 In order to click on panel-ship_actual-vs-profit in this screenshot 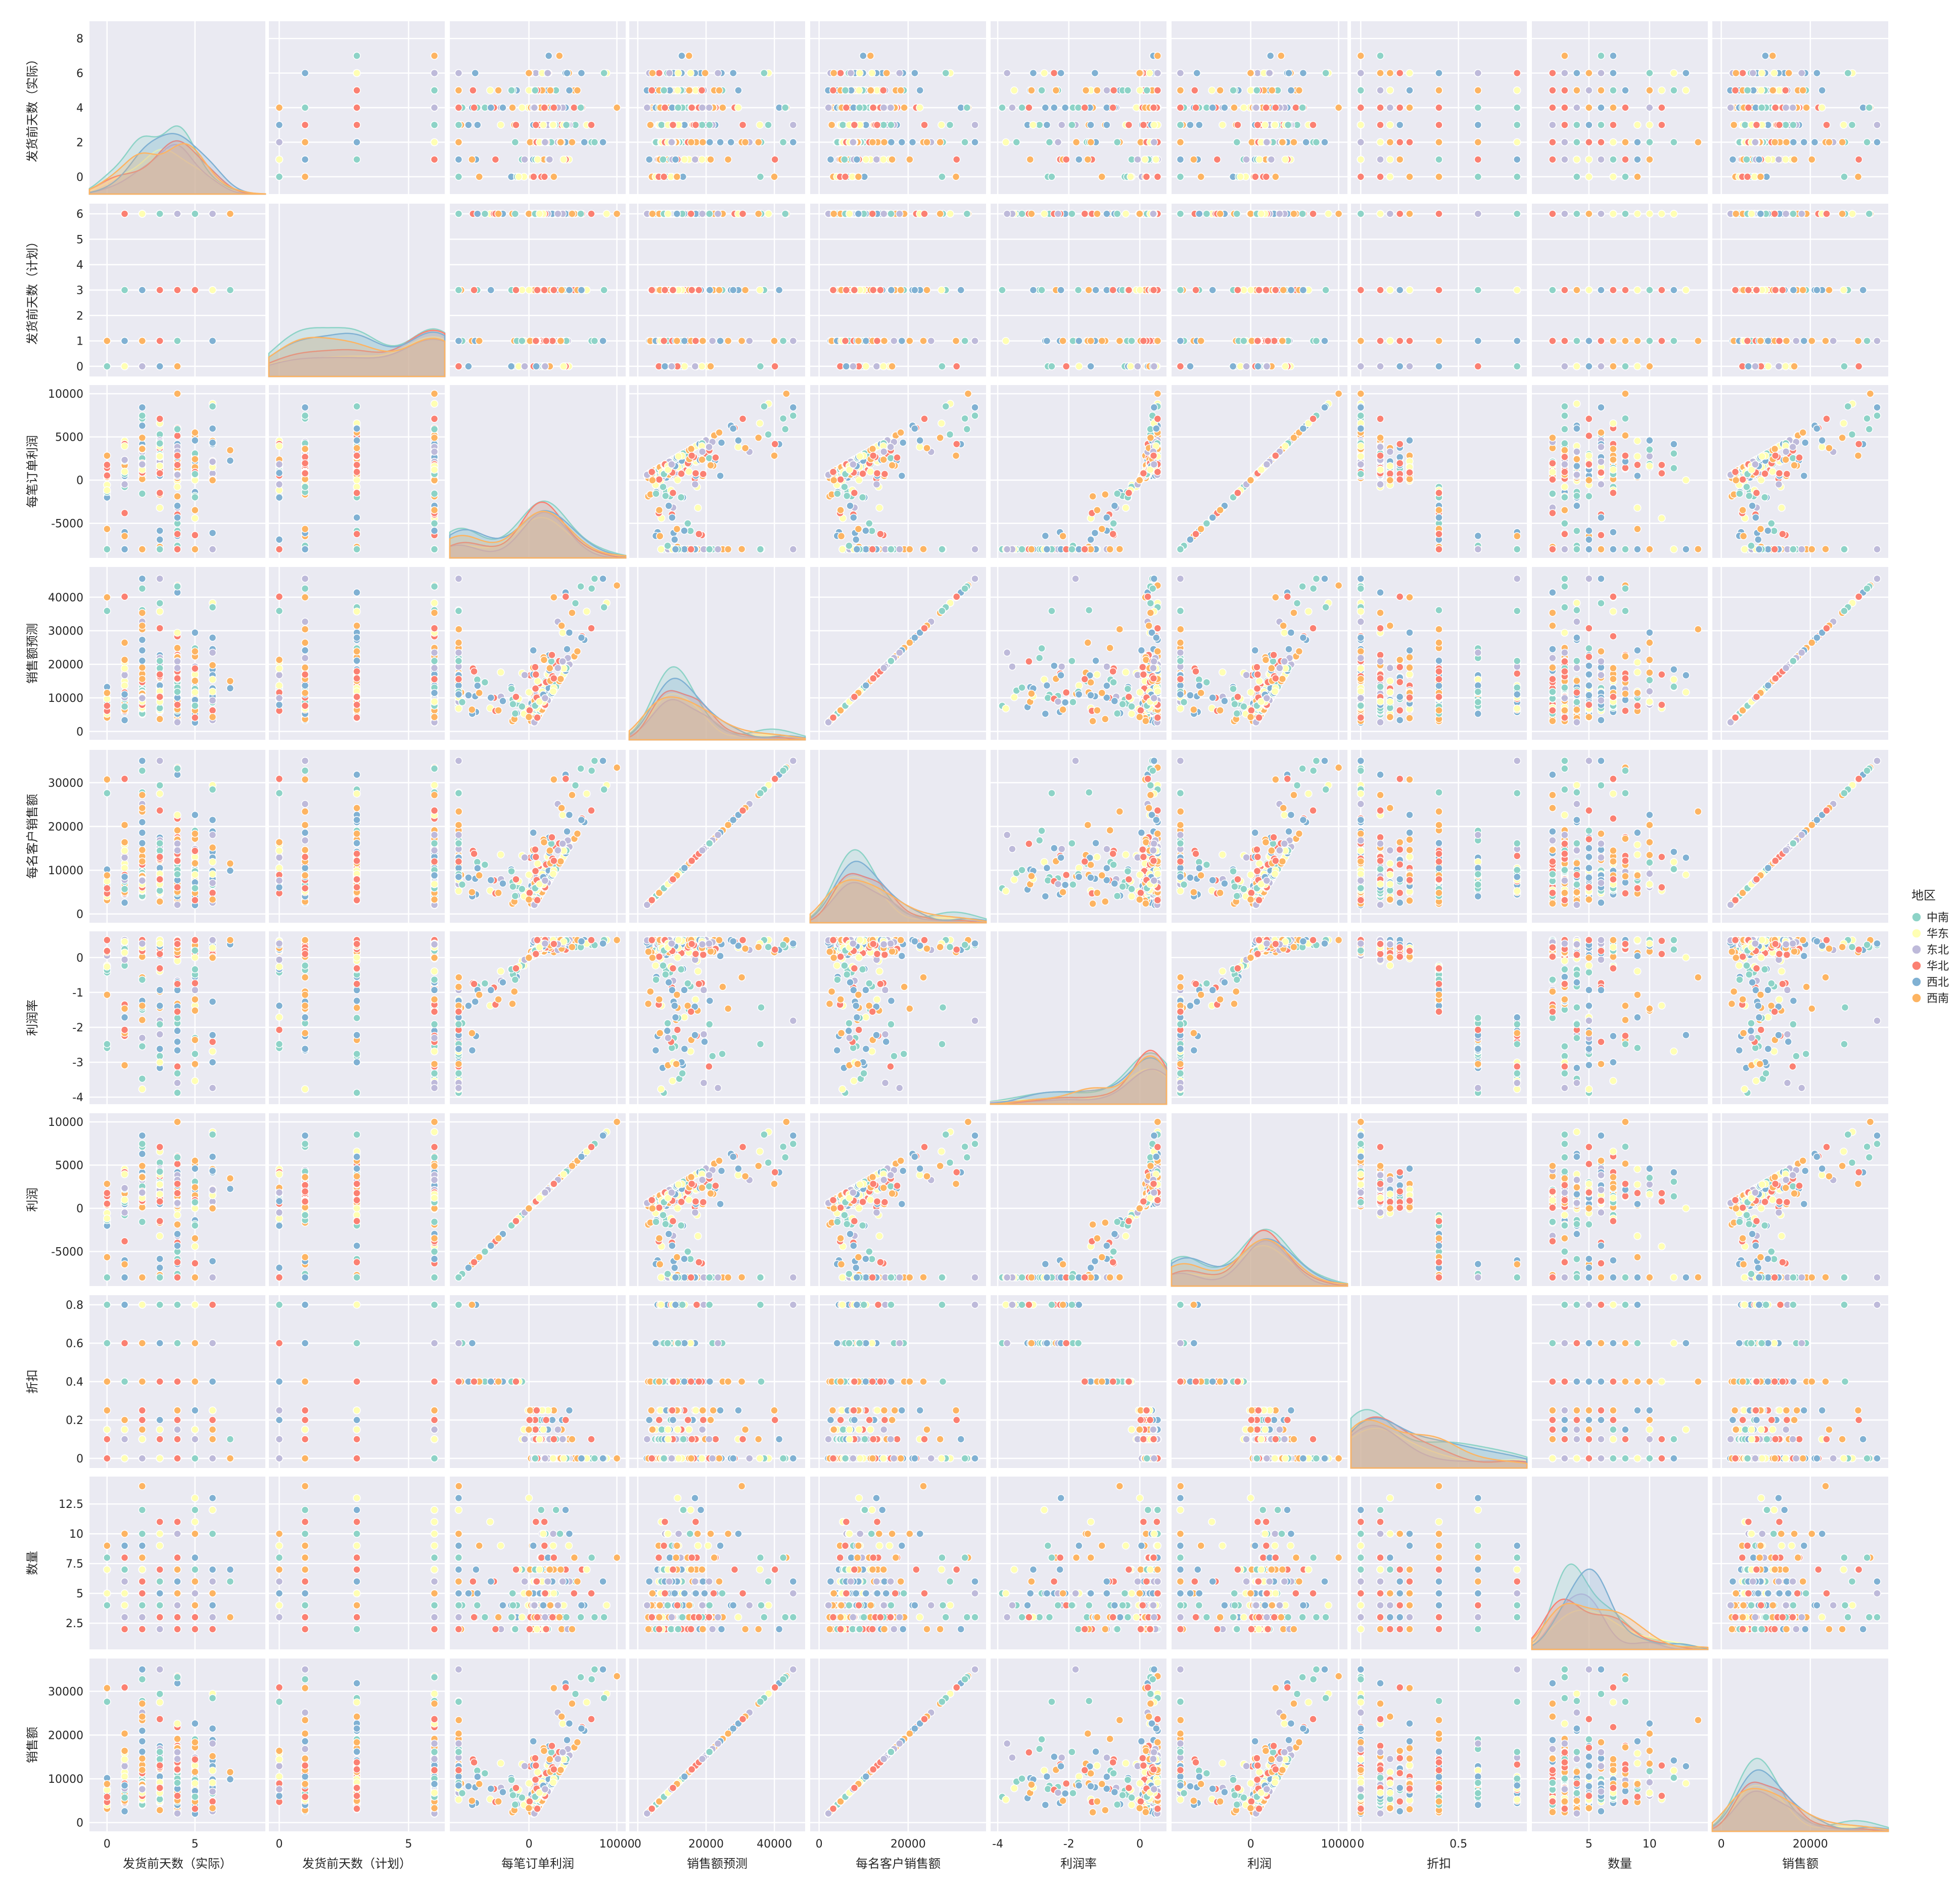, I will do `click(1259, 107)`.